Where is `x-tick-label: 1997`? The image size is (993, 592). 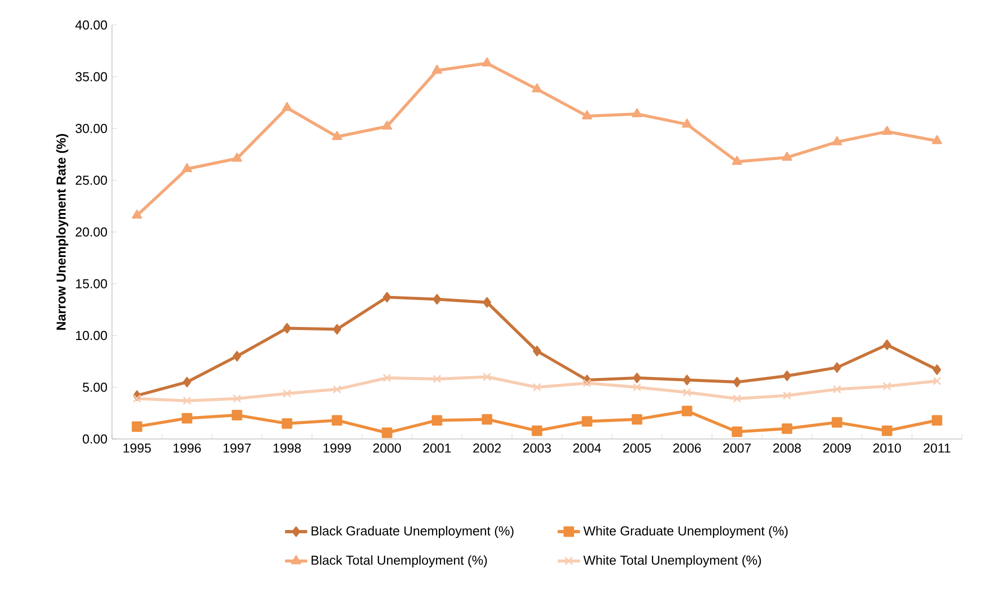
x-tick-label: 1997 is located at coordinates (237, 448).